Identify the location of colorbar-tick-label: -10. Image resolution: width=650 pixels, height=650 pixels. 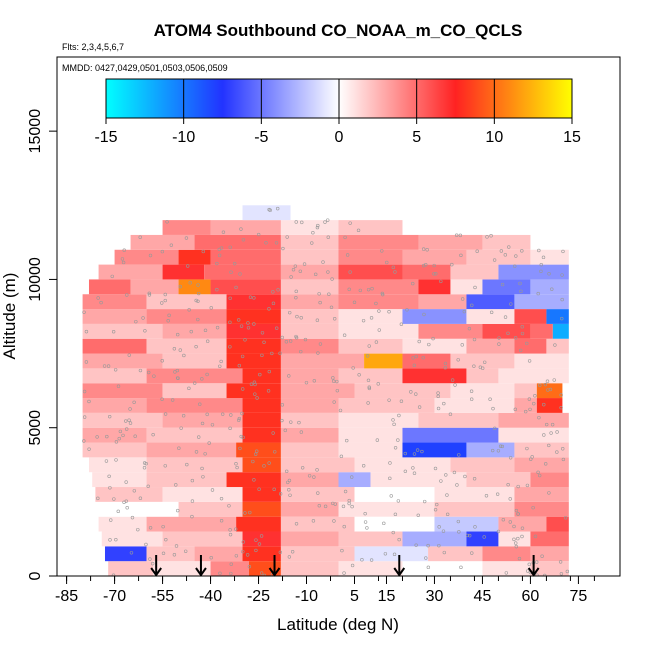
(183, 137).